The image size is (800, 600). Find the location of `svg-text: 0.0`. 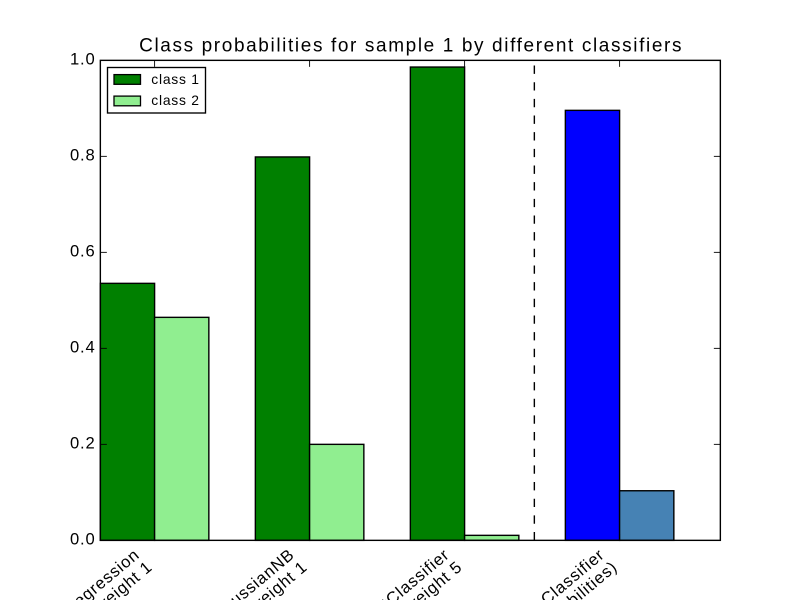

svg-text: 0.0 is located at coordinates (82, 538).